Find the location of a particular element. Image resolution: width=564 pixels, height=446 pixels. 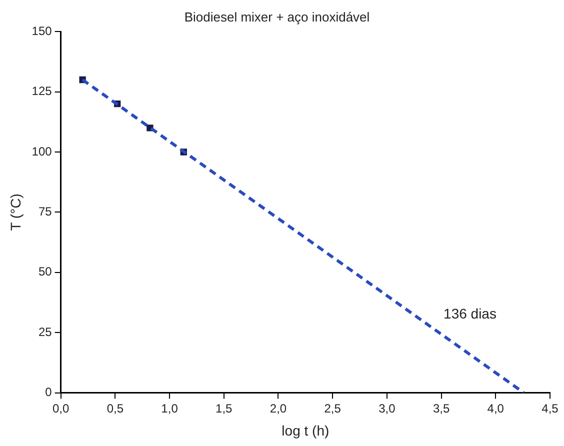

y-tick-label: 50 is located at coordinates (45, 271).